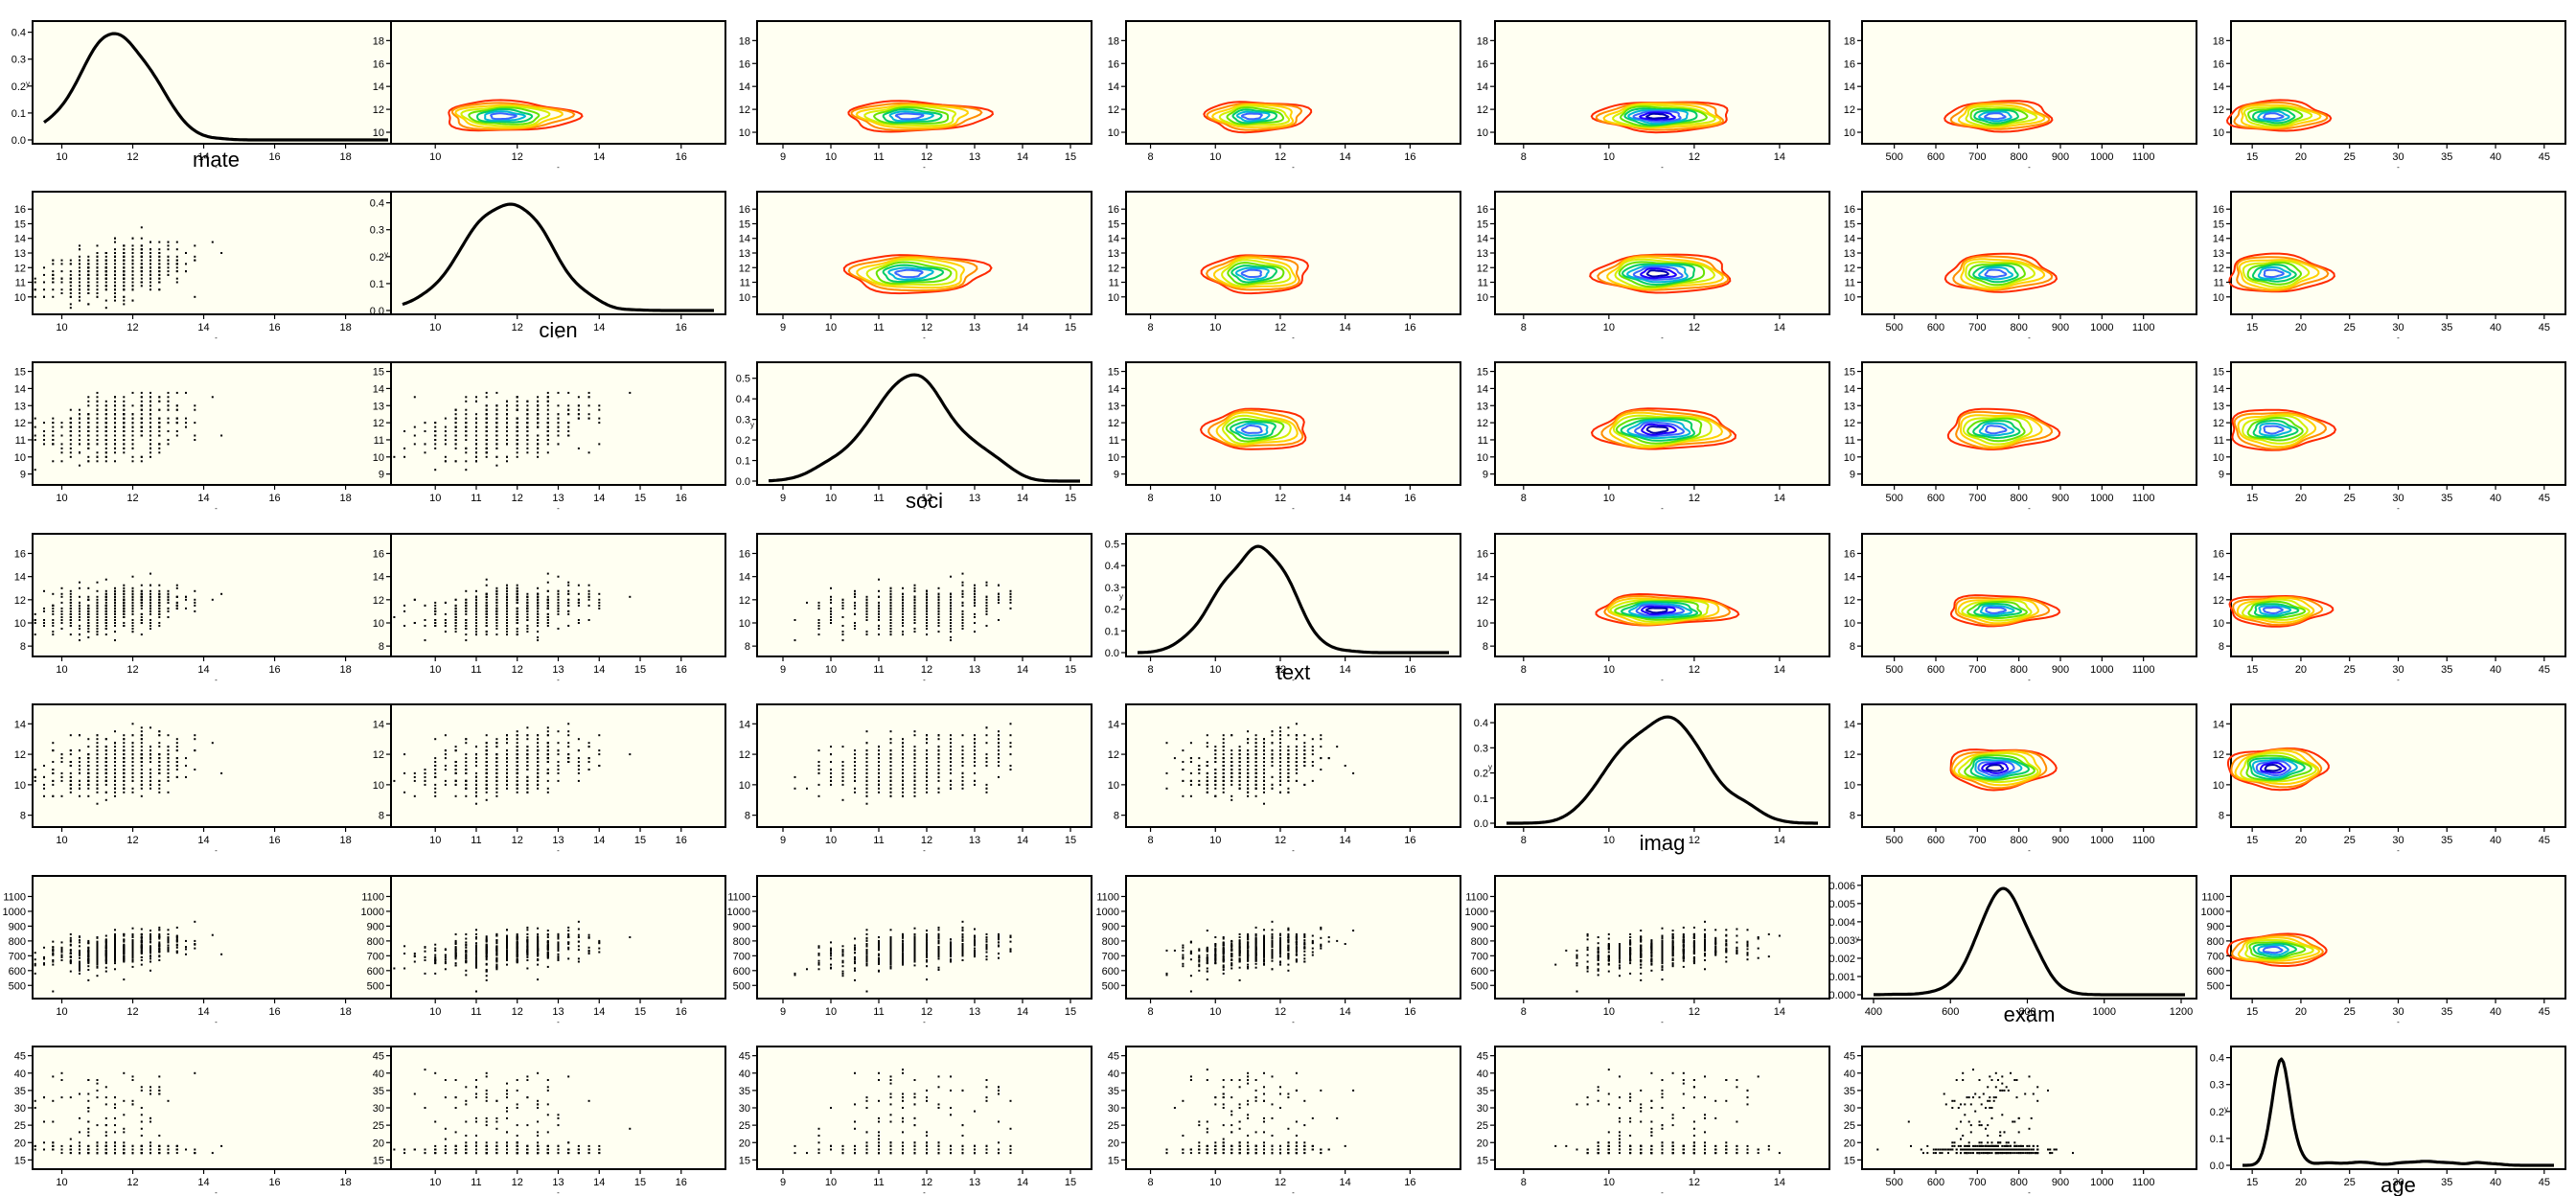 The height and width of the screenshot is (1196, 2576). Describe the element at coordinates (2301, 498) in the screenshot. I see `x-tick-label: 20` at that location.